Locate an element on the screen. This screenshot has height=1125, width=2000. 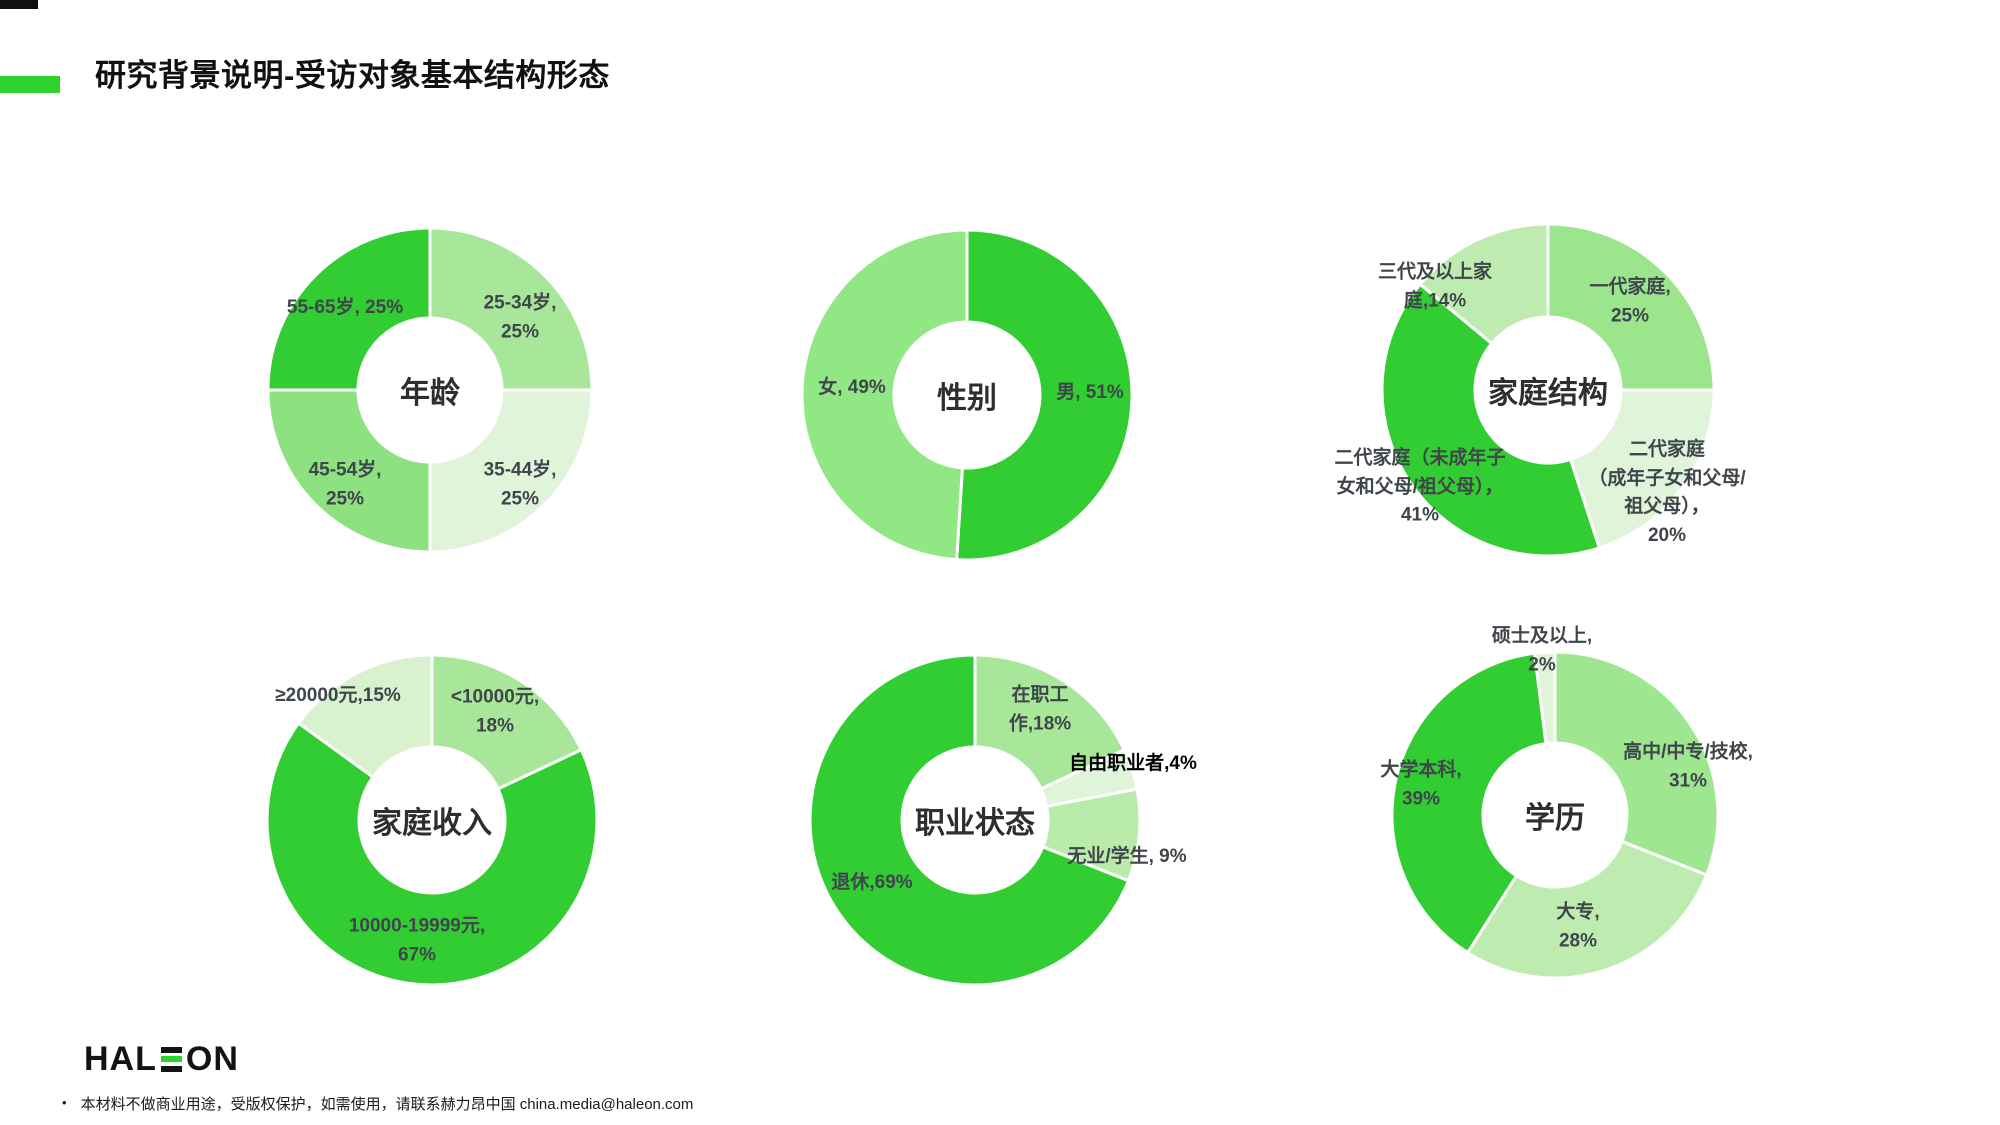
data-label-age-2: 45-54岁, 25% is located at coordinates (345, 484).